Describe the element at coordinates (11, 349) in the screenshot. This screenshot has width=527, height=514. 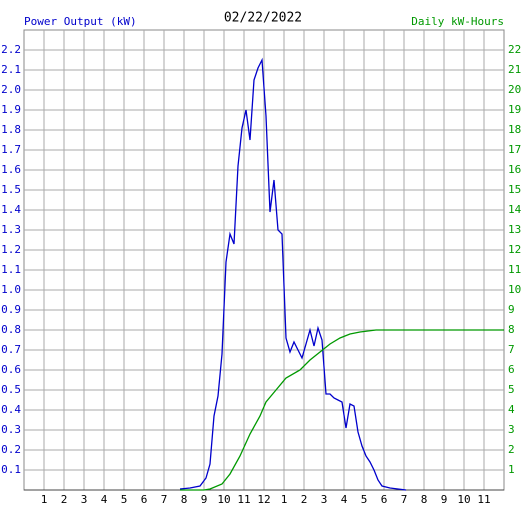
I see `y-tick-label: 0.7` at that location.